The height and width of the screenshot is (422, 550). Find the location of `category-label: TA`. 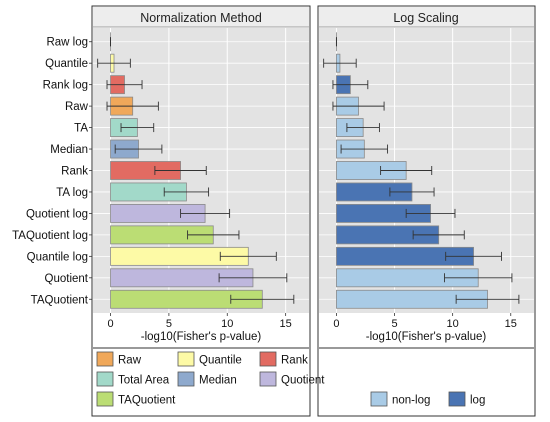

category-label: TA is located at coordinates (81, 129).